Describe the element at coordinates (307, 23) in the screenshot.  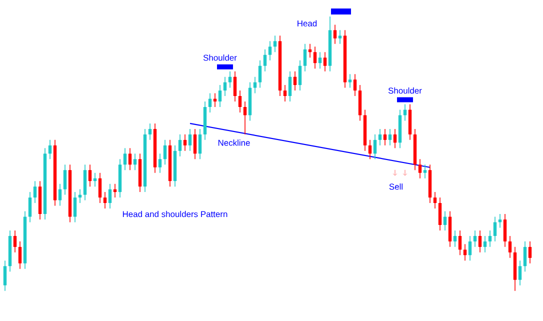
I see `annotation: Head` at that location.